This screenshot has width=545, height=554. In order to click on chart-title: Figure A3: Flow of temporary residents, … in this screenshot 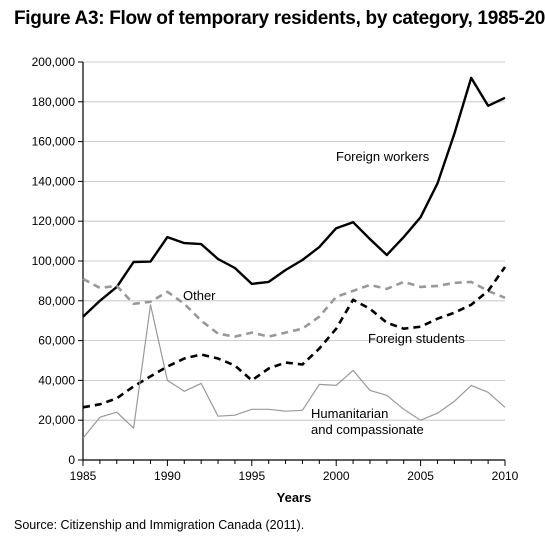, I will do `click(279, 18)`.